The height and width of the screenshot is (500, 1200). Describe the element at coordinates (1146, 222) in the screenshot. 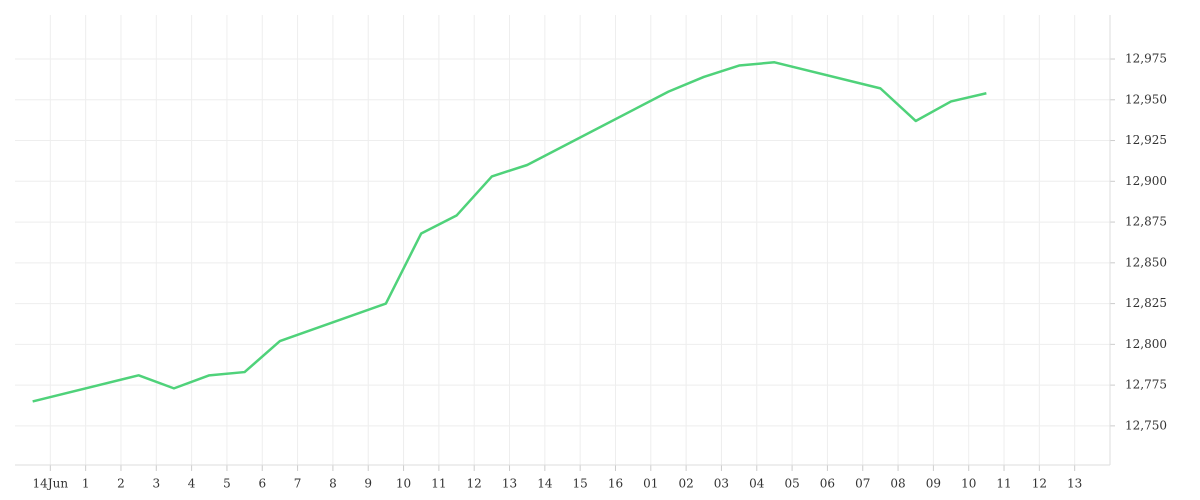

I see `y-tick-label: 12,875` at that location.